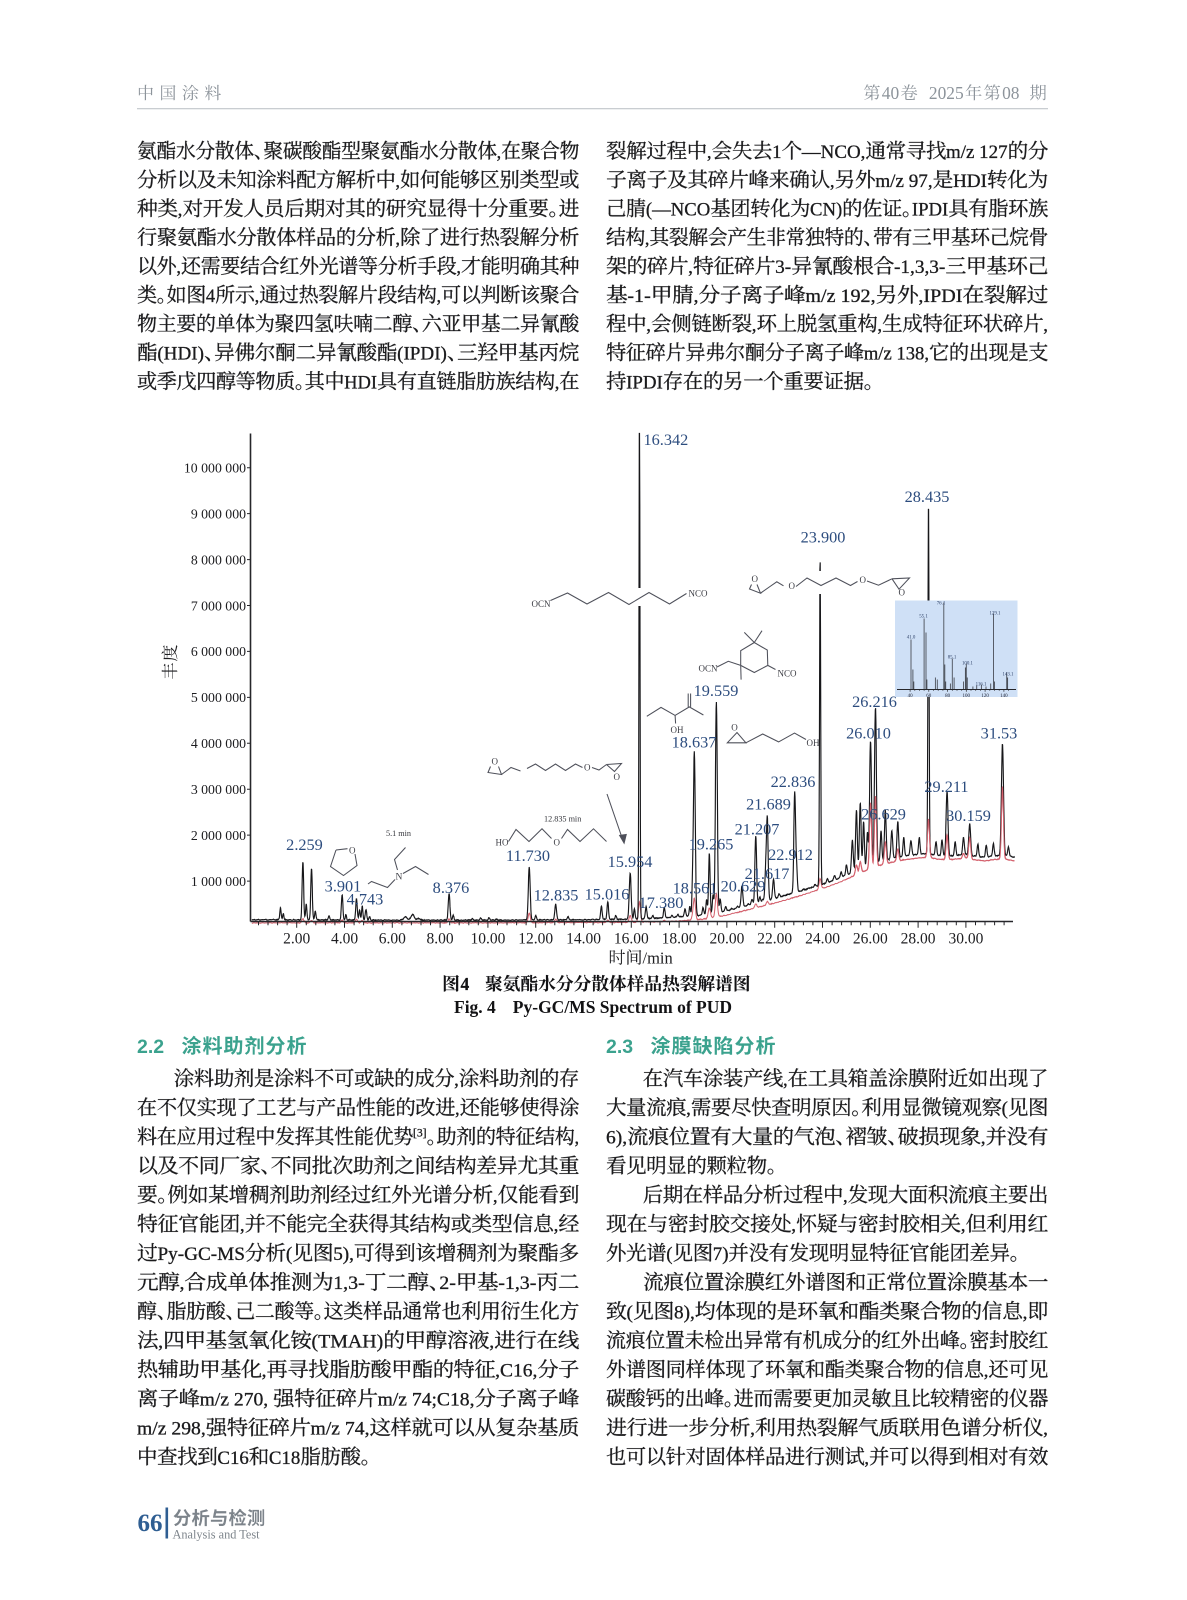  Describe the element at coordinates (757, 829) in the screenshot. I see `svg-text: 21.207` at that location.